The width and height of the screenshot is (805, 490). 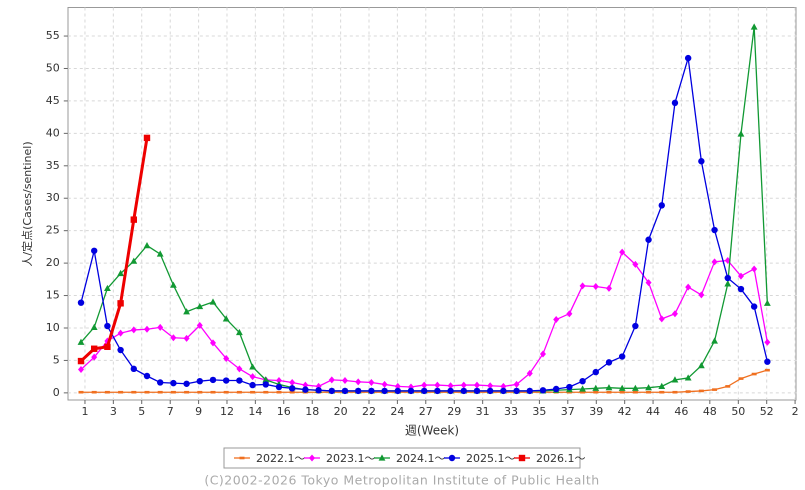 I want to click on y-tick-label: 35, so click(x=53, y=165).